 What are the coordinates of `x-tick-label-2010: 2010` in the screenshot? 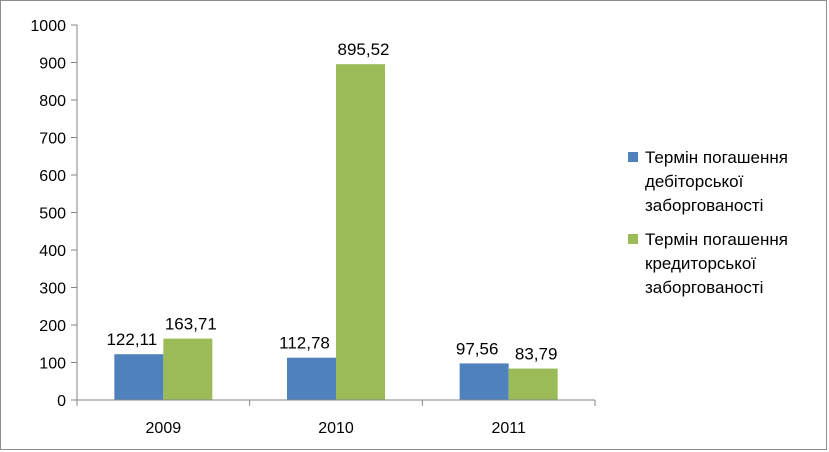 It's located at (336, 428).